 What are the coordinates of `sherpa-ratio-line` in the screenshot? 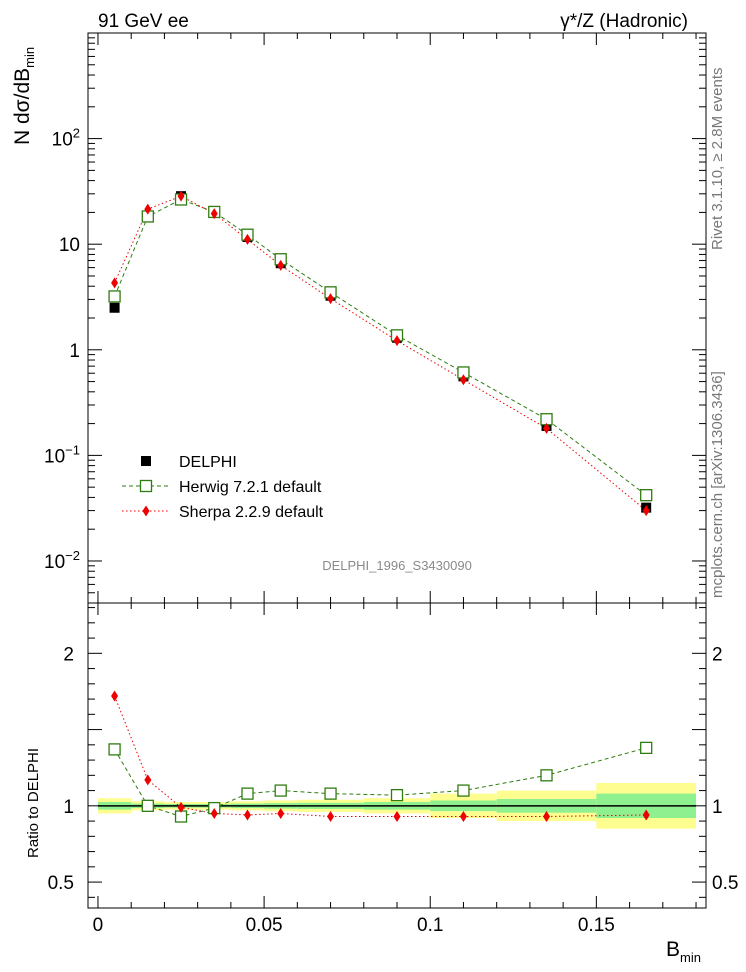 It's located at (380, 756).